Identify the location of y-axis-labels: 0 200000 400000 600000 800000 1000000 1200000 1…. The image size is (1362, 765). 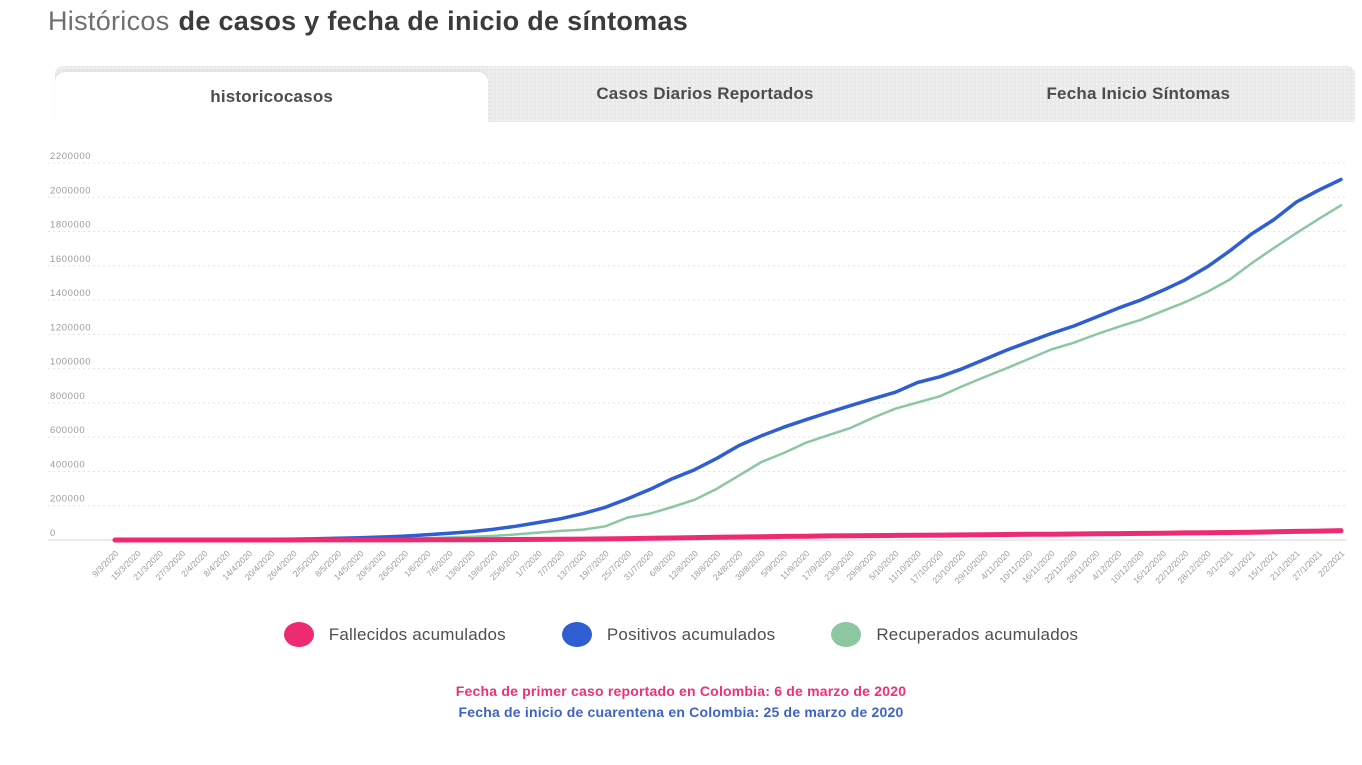
(70, 345).